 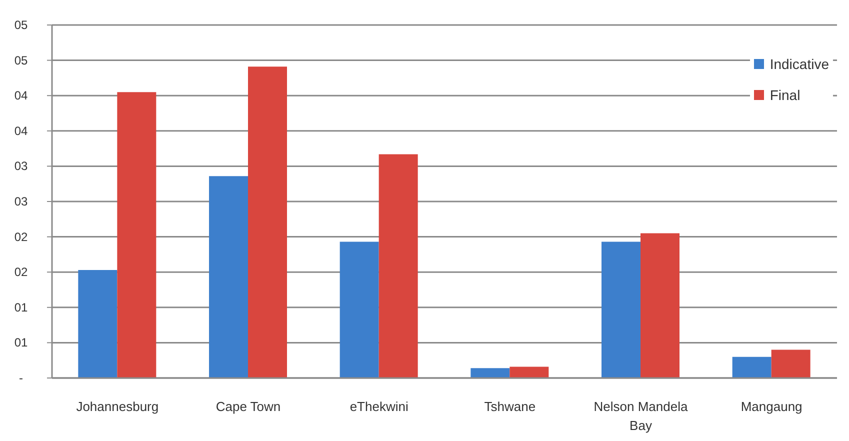 What do you see at coordinates (510, 406) in the screenshot?
I see `x-tick-label: Tshwane` at bounding box center [510, 406].